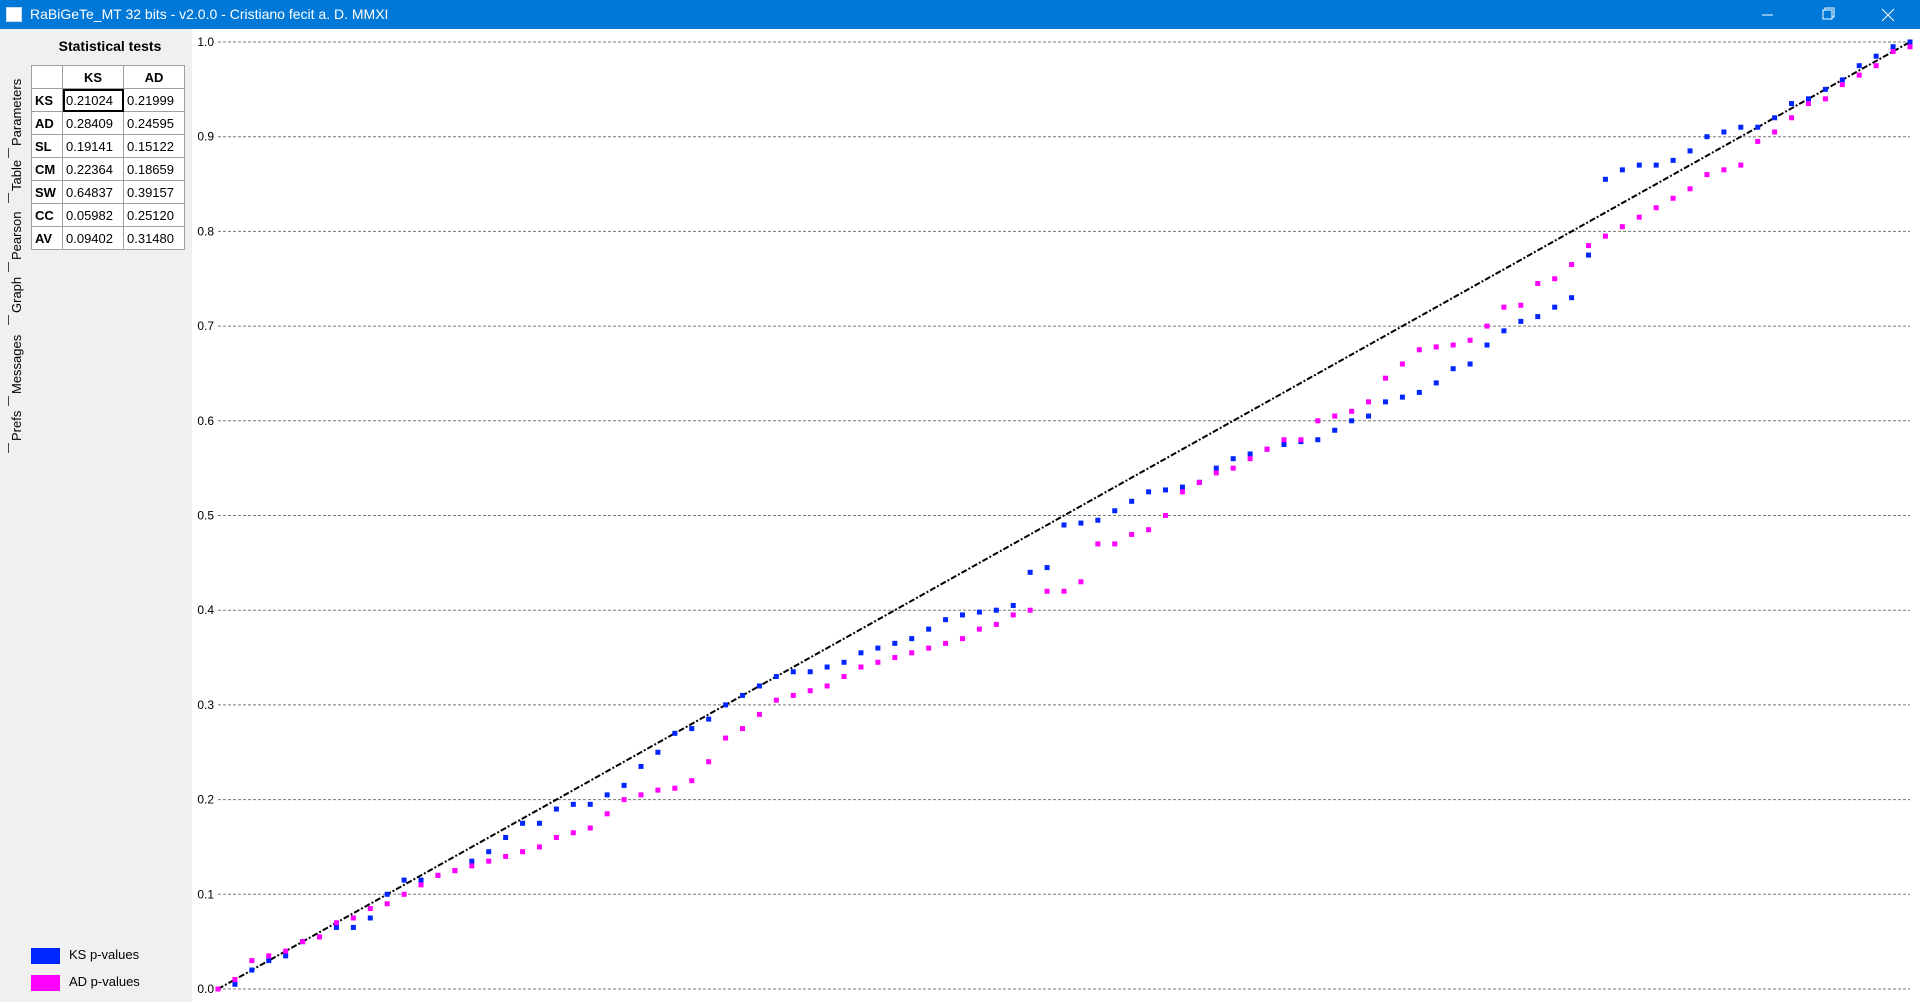  What do you see at coordinates (93, 146) in the screenshot?
I see `table-cell: 0.19141` at bounding box center [93, 146].